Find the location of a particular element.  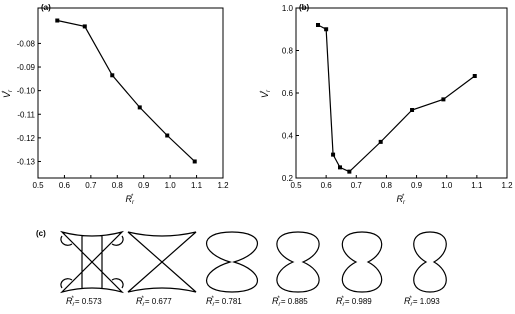

y-tick-label: 0.4 is located at coordinates (288, 136).